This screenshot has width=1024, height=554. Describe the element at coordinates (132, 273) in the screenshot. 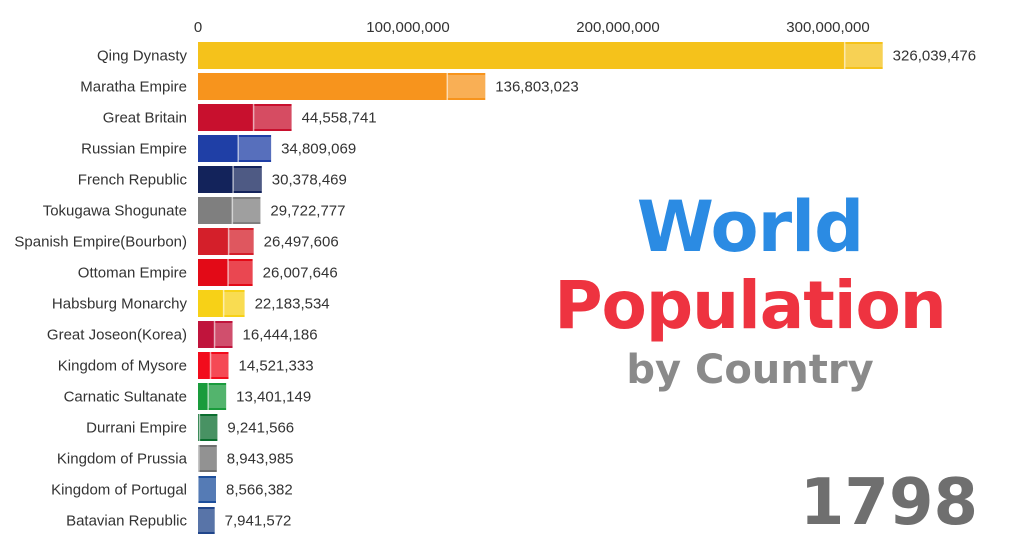

I see `category-label: Ottoman Empire` at that location.